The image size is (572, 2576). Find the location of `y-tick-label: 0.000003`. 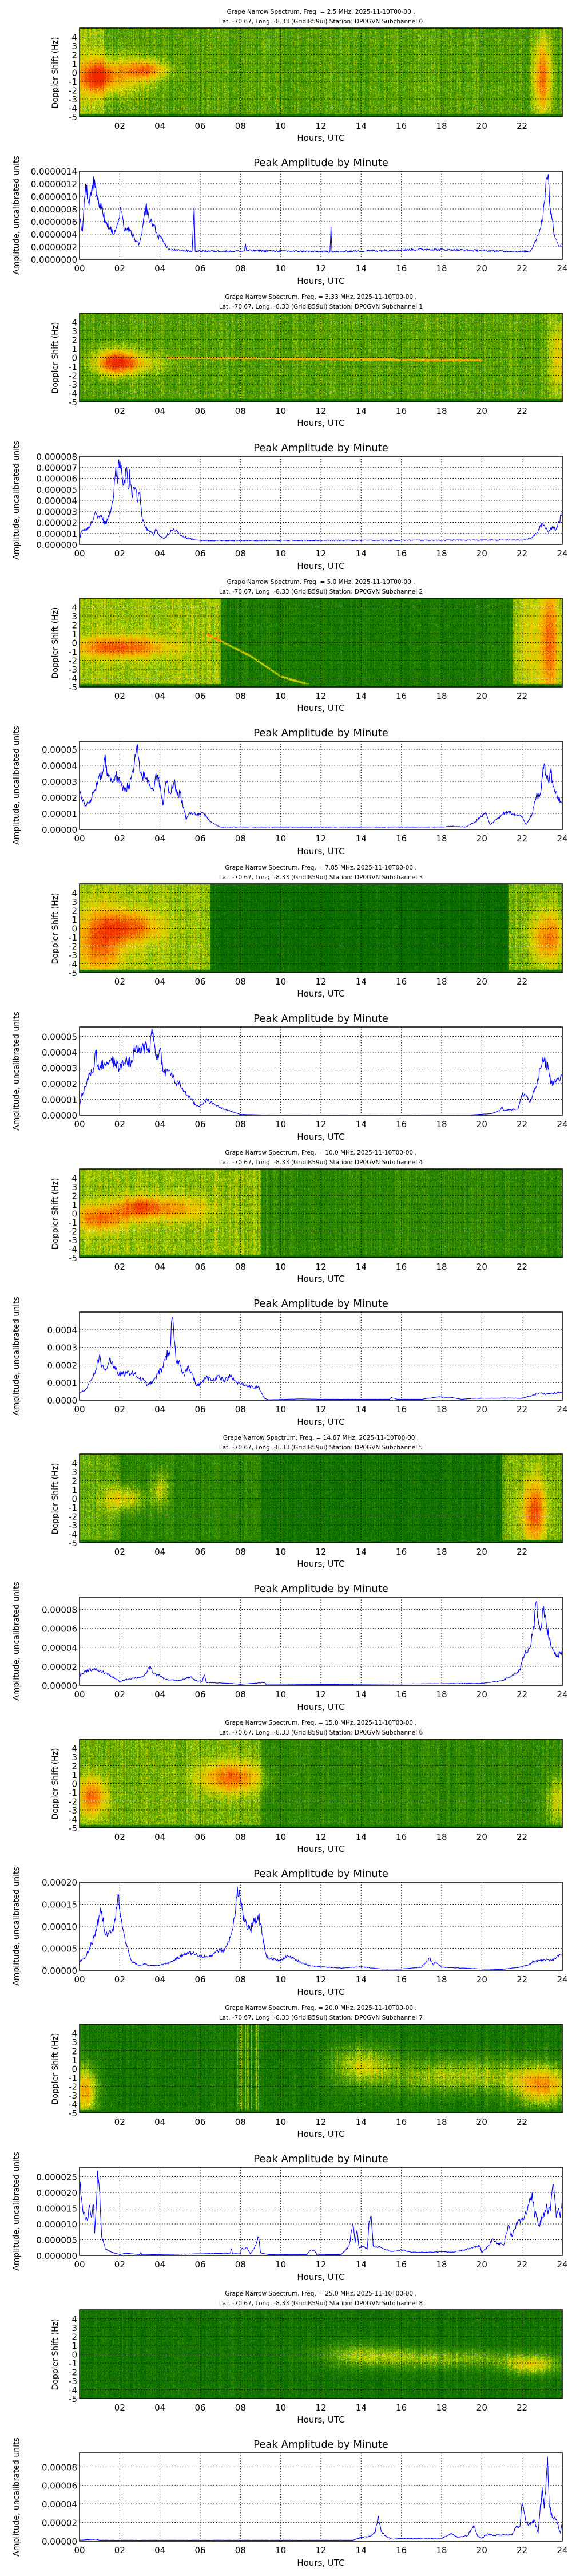

y-tick-label: 0.000003 is located at coordinates (56, 512).